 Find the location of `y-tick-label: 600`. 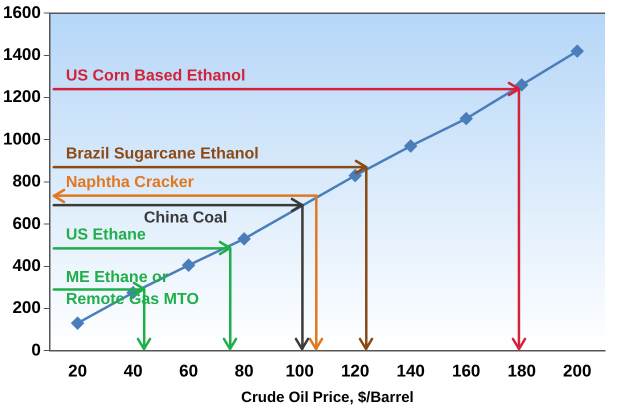

y-tick-label: 600 is located at coordinates (26, 223).